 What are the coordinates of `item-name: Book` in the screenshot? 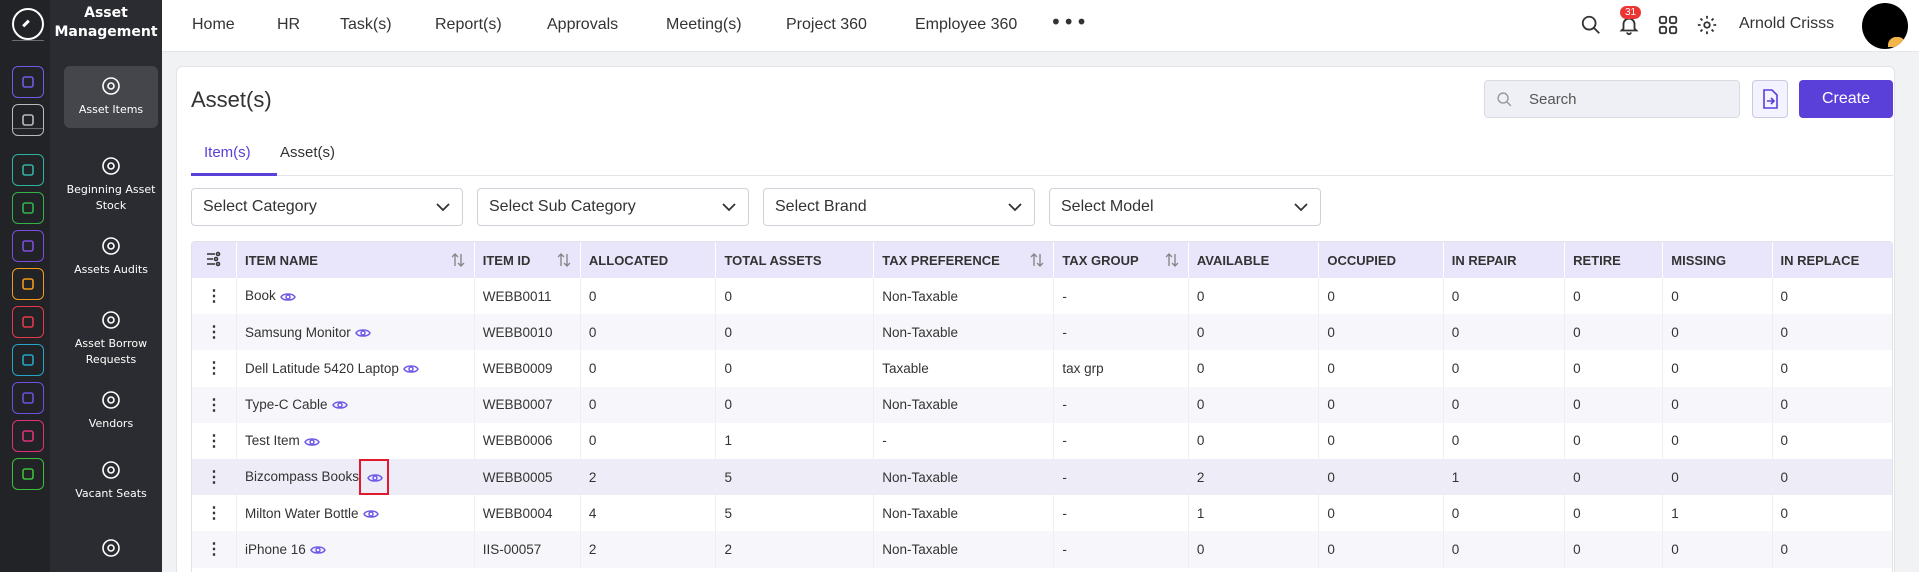 It's located at (260, 296).